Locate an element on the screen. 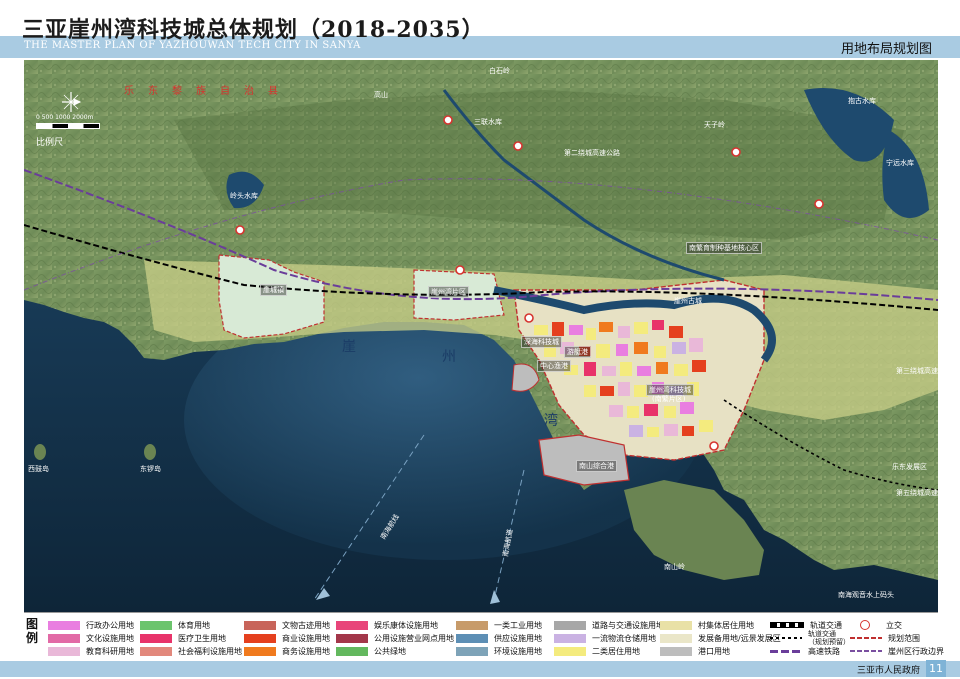 The height and width of the screenshot is (679, 960). legend-label: 规划范围 is located at coordinates (904, 638).